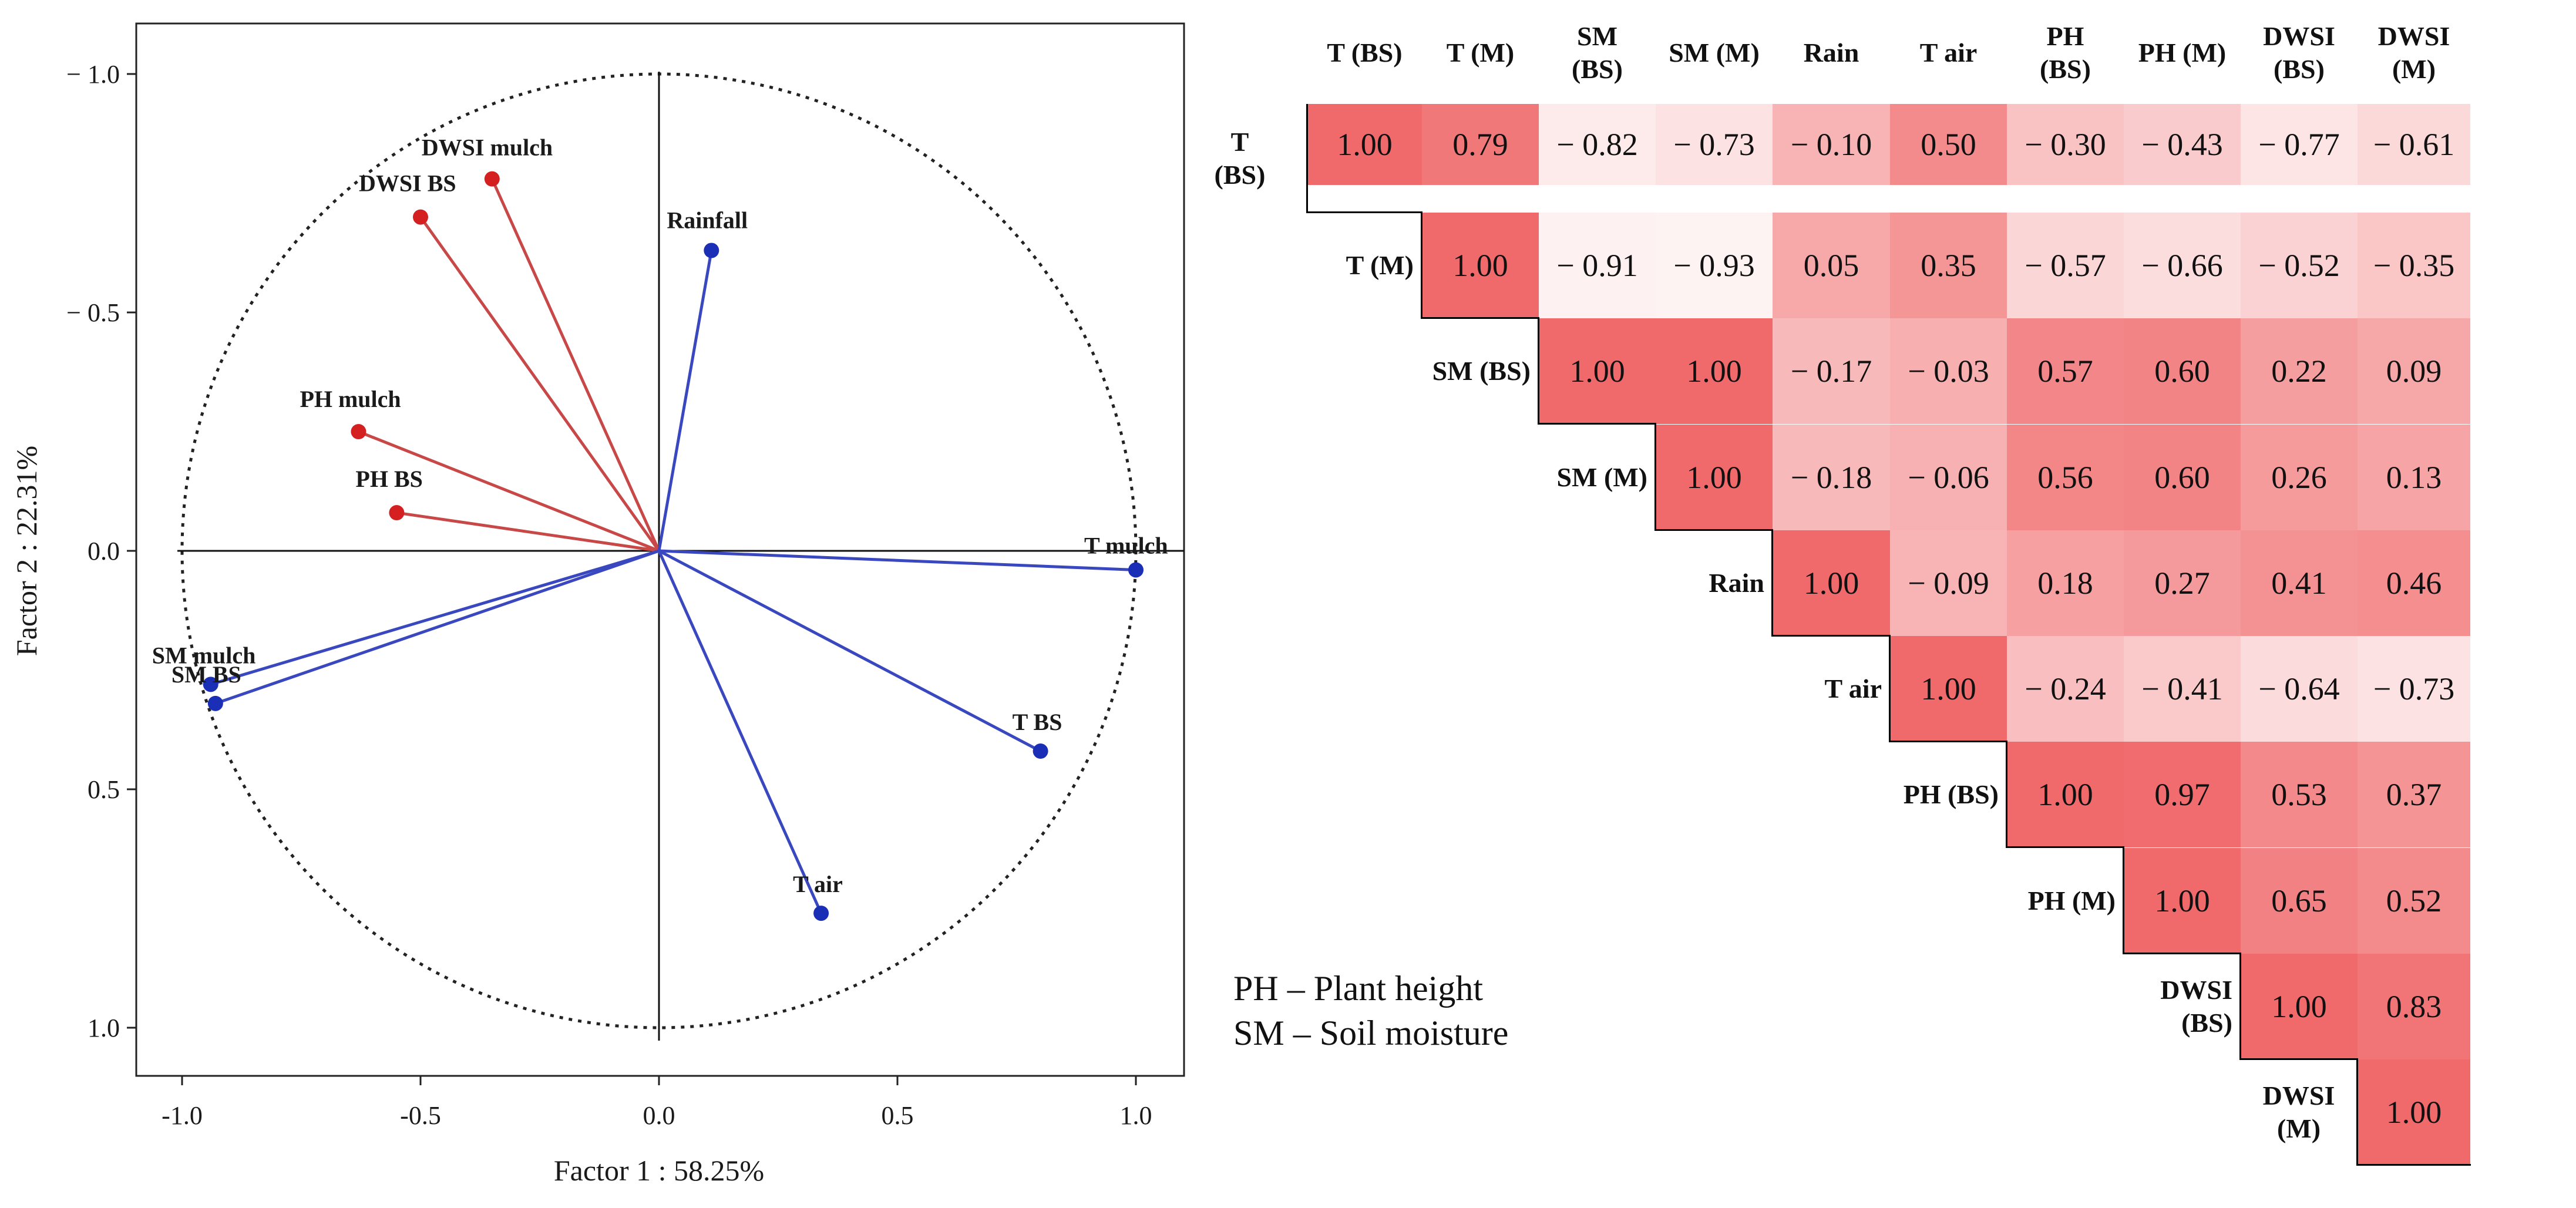  Describe the element at coordinates (1040, 751) in the screenshot. I see `vector-point-t-bs` at that location.